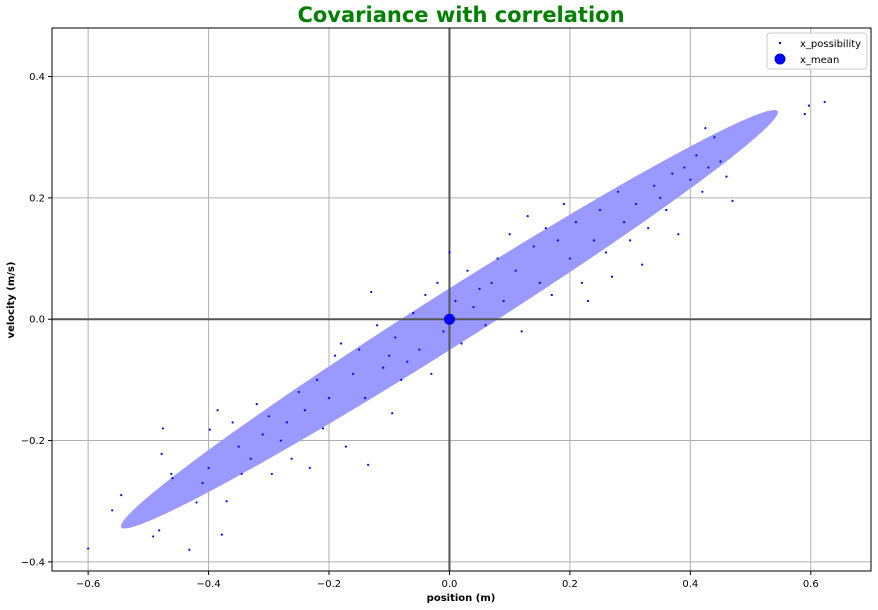  I want to click on y-axis-ticks: −0.4 −0.2 0.0 0.2 0.4, so click(36, 320).